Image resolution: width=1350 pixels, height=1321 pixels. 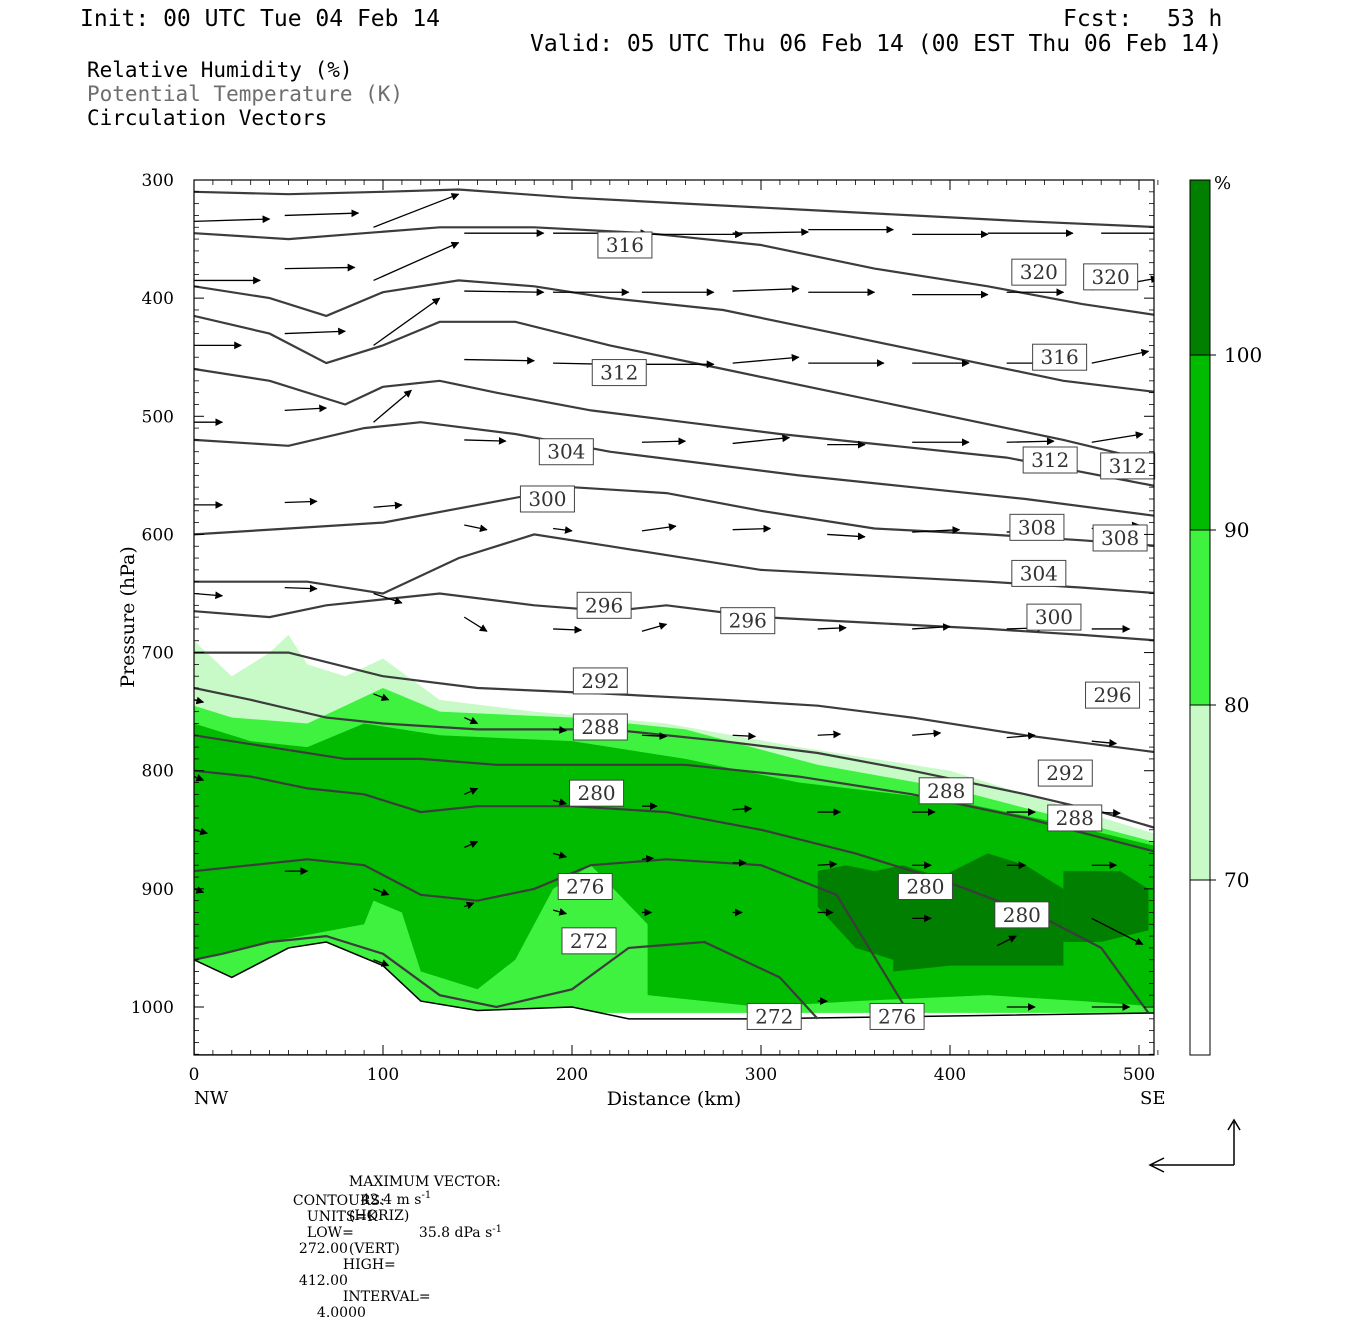 What do you see at coordinates (1222, 183) in the screenshot?
I see `colorbar-unit: %` at bounding box center [1222, 183].